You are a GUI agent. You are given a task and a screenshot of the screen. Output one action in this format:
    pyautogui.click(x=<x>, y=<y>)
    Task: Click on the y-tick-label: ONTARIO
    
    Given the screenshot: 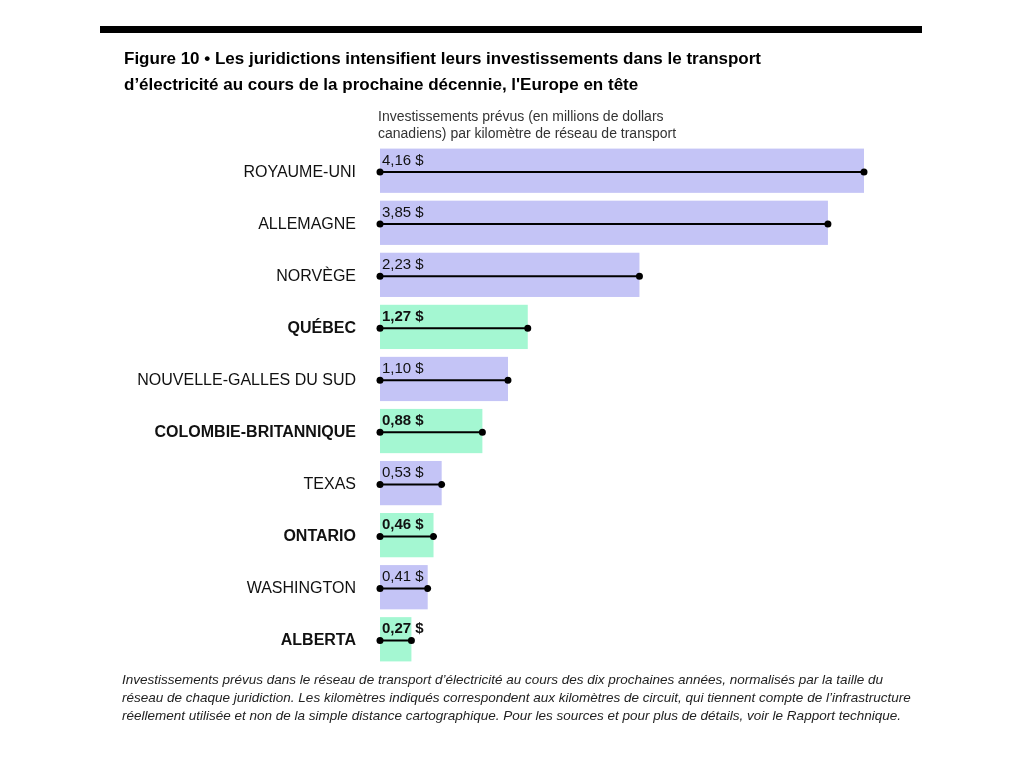 What is the action you would take?
    pyautogui.click(x=319, y=536)
    